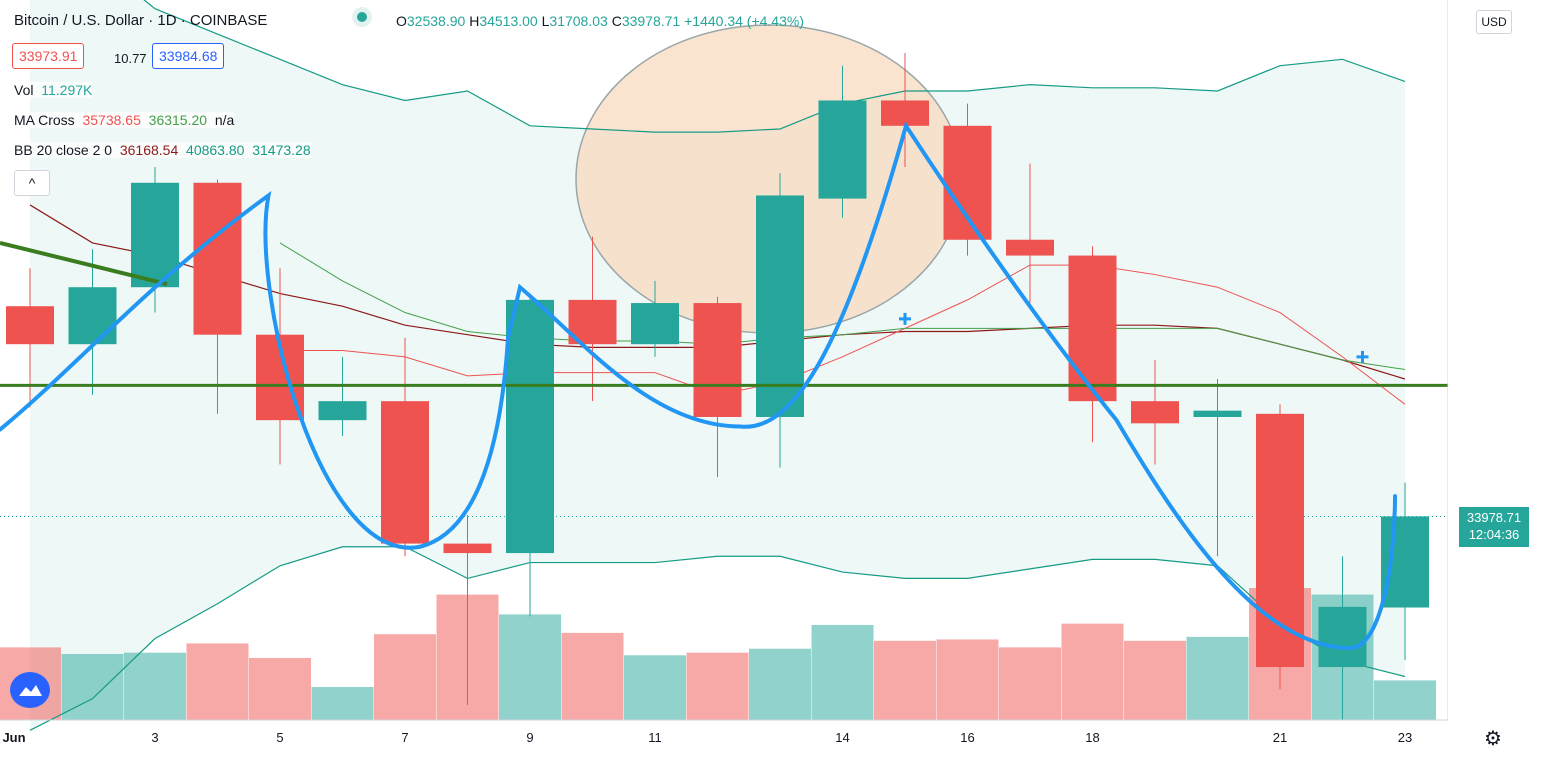 The width and height of the screenshot is (1542, 761). I want to click on market-status-icon, so click(362, 17).